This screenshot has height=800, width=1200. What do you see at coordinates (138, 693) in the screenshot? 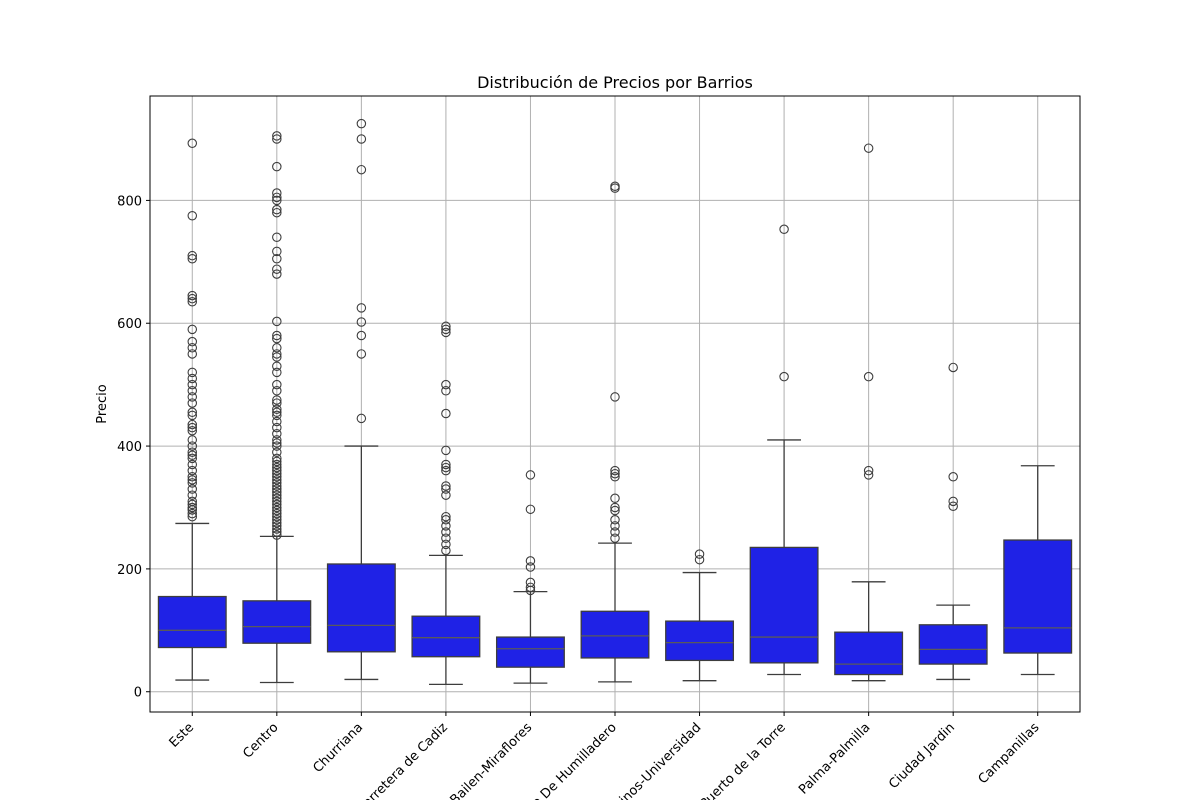
I see `y-tick-label: 0` at bounding box center [138, 693].